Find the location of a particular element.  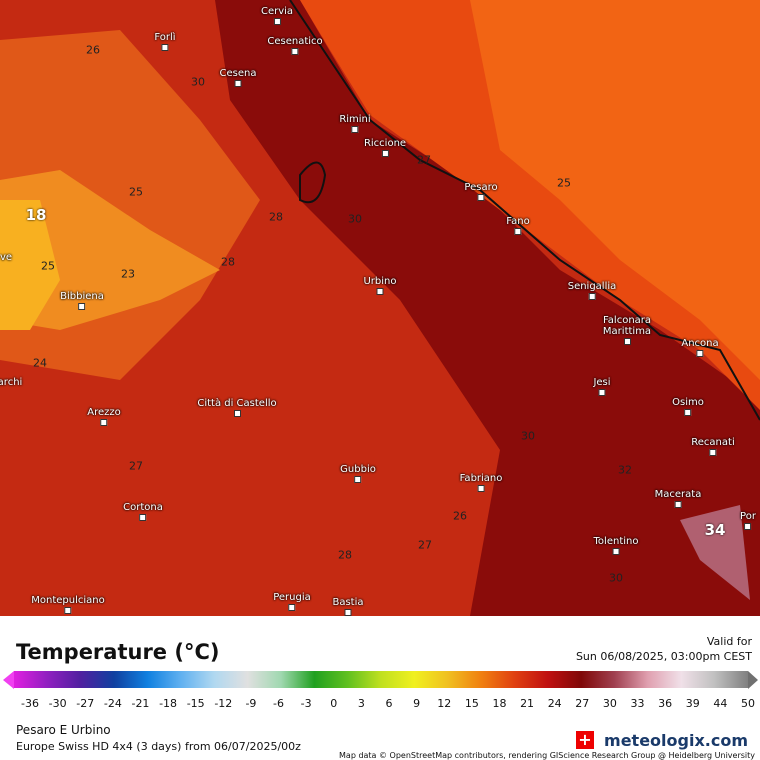

city-label: Osimo is located at coordinates (688, 406).